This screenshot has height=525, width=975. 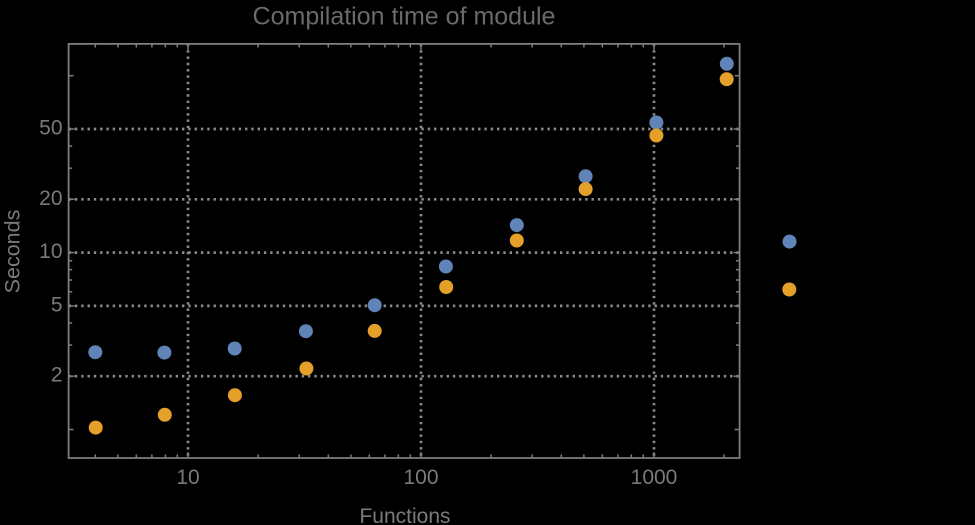 What do you see at coordinates (50, 198) in the screenshot?
I see `svg-text: 20` at bounding box center [50, 198].